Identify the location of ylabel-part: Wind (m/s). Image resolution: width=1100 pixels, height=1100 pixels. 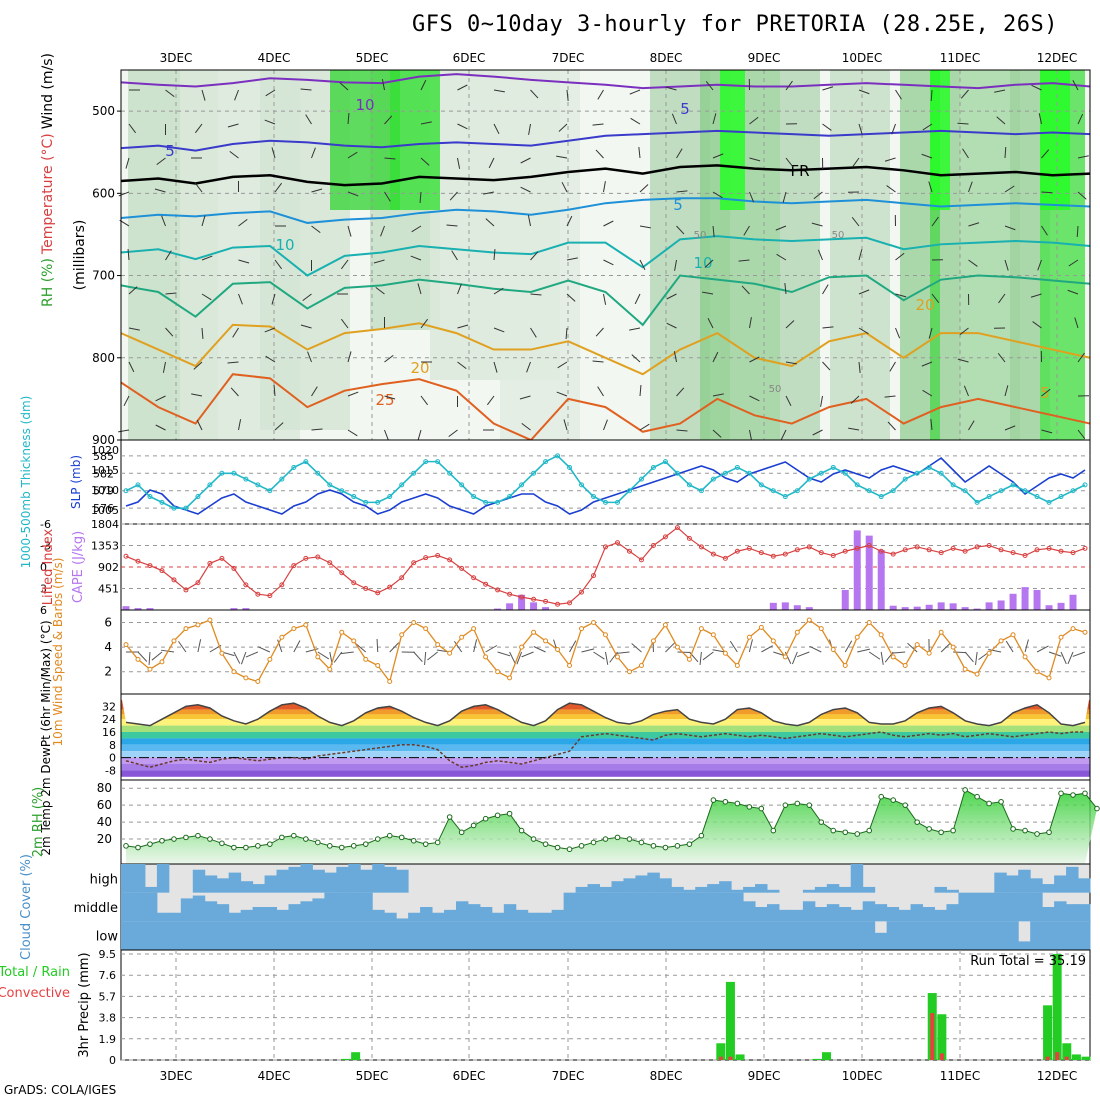
(48, 91).